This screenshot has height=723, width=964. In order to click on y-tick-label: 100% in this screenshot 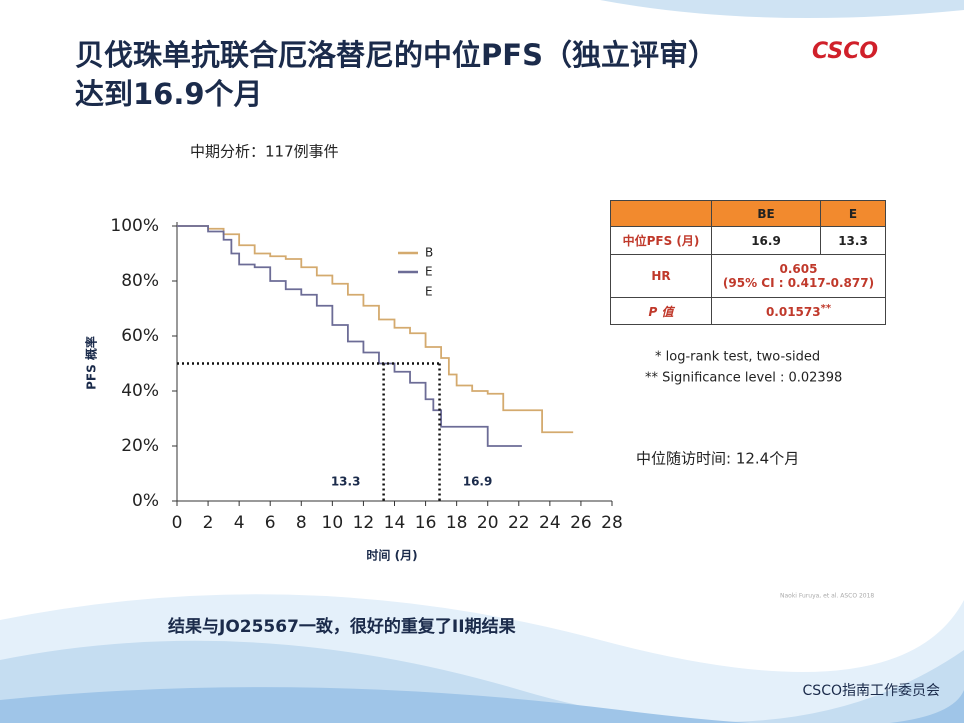, I will do `click(134, 226)`.